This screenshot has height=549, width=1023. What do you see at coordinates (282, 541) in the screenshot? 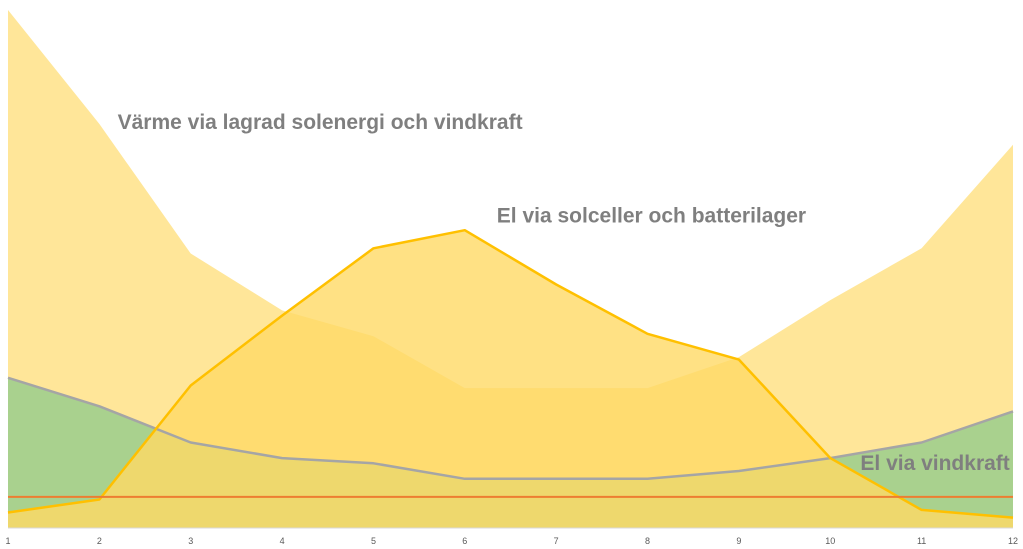
I see `x-tick-label: 4` at bounding box center [282, 541].